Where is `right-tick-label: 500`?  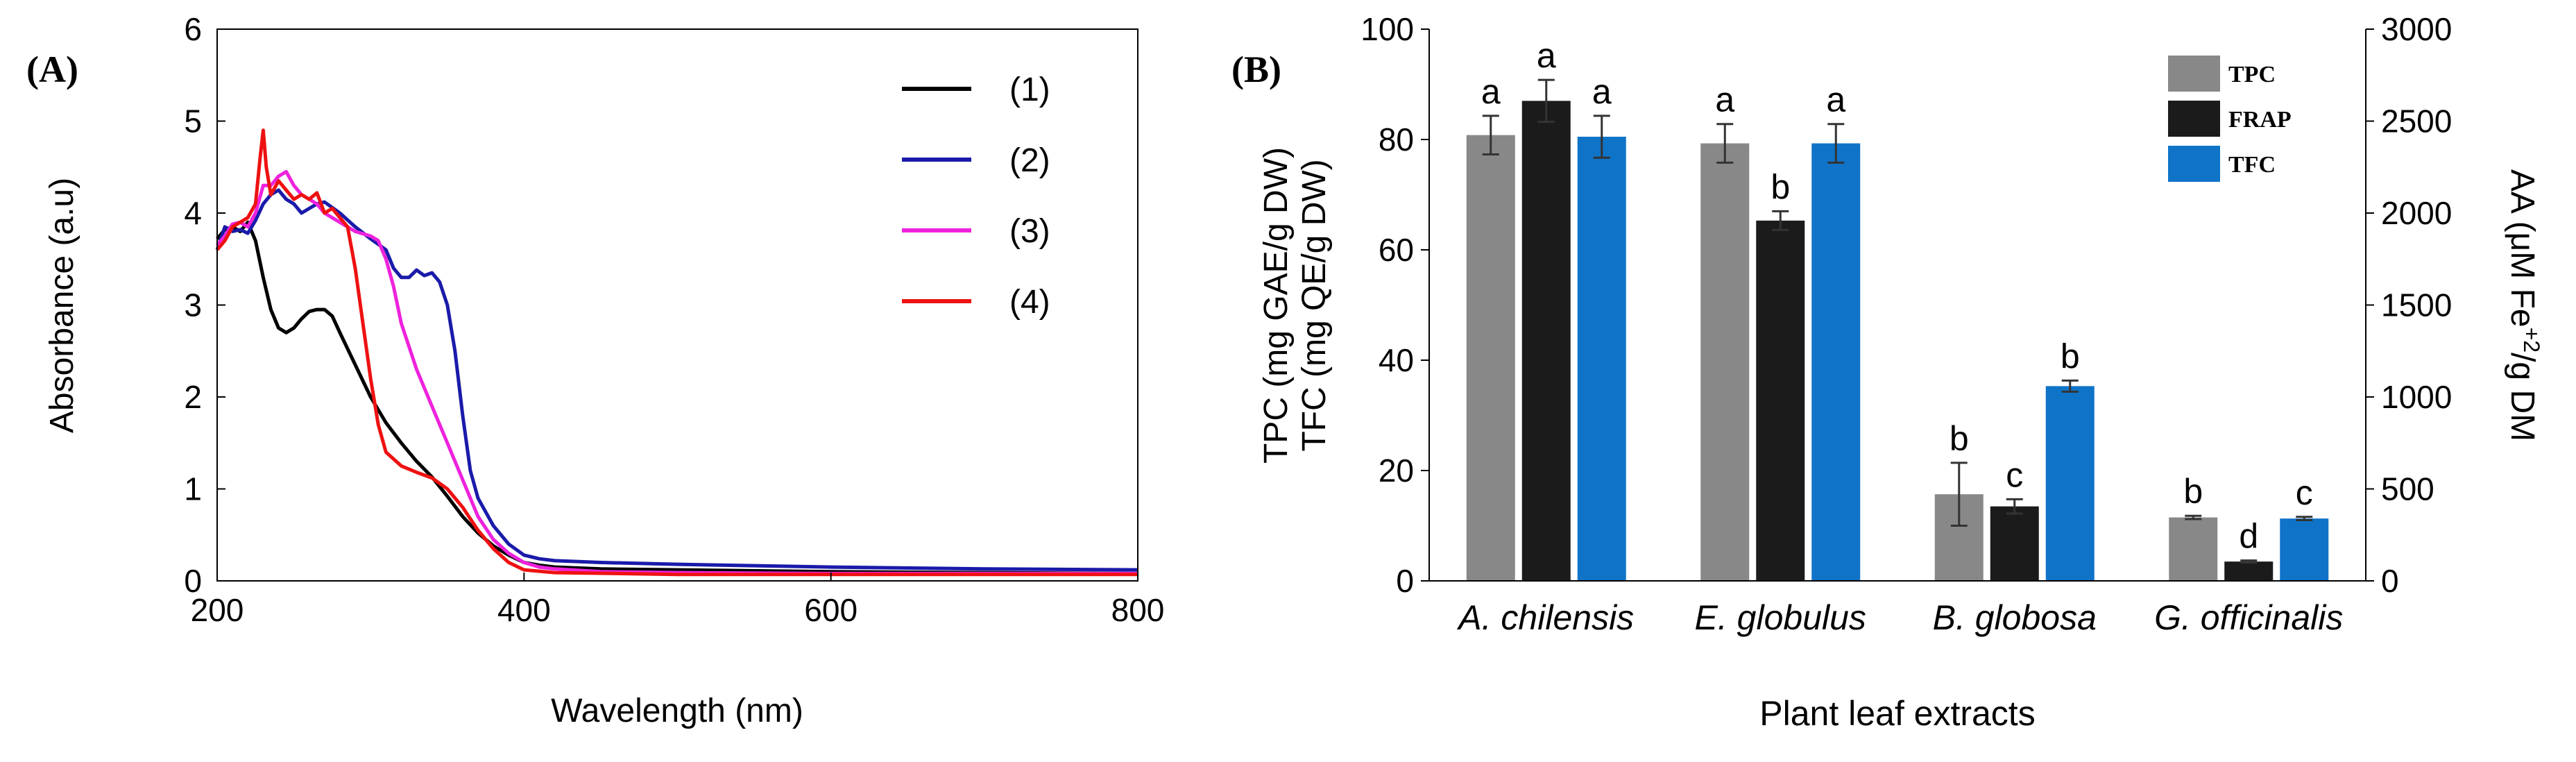
right-tick-label: 500 is located at coordinates (2407, 489).